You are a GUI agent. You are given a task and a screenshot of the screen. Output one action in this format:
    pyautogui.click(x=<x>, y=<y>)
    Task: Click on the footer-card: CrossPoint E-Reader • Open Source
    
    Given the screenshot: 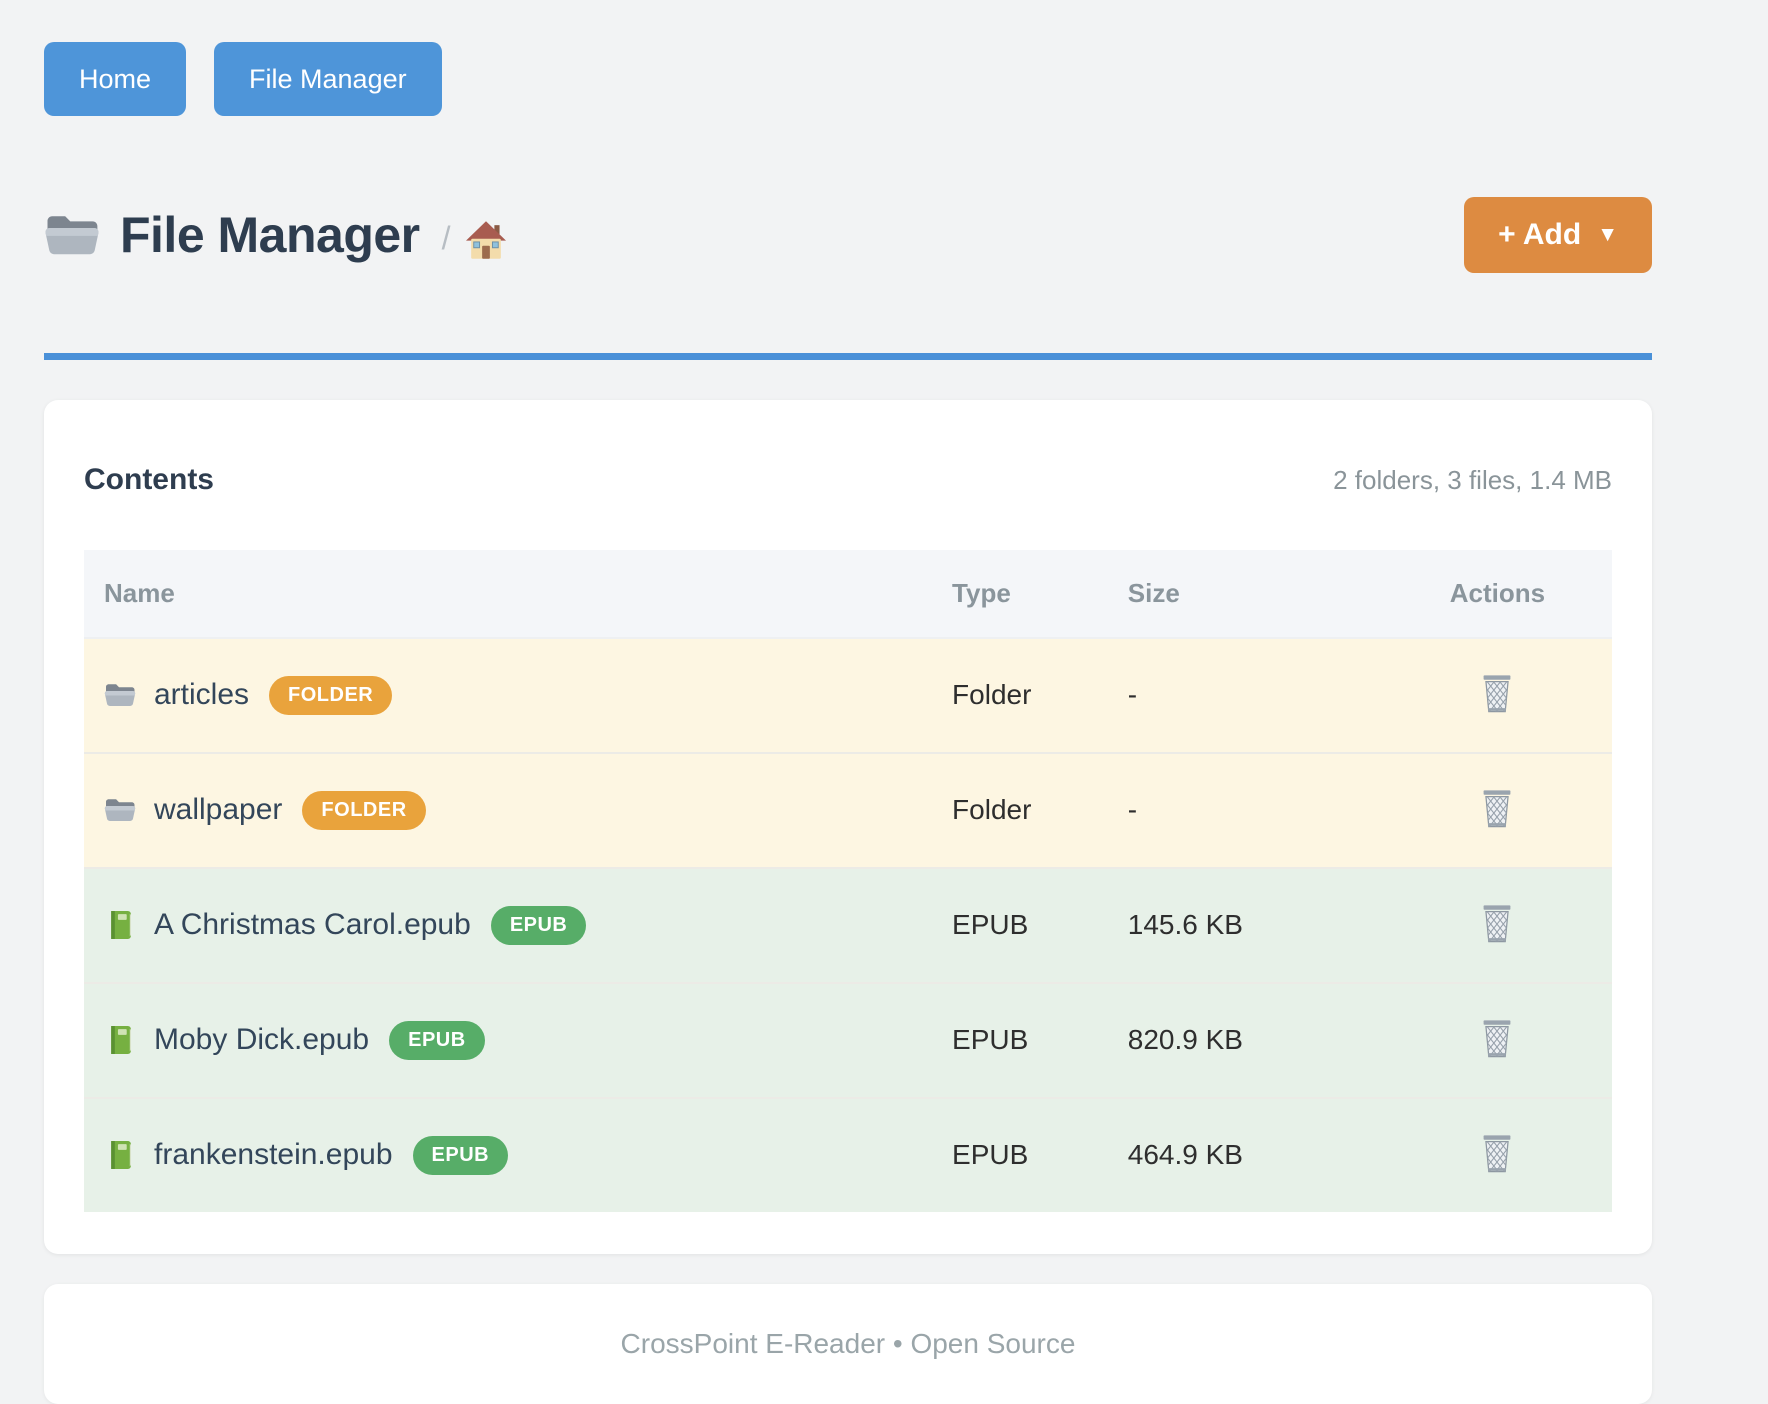 What is the action you would take?
    pyautogui.click(x=848, y=1343)
    